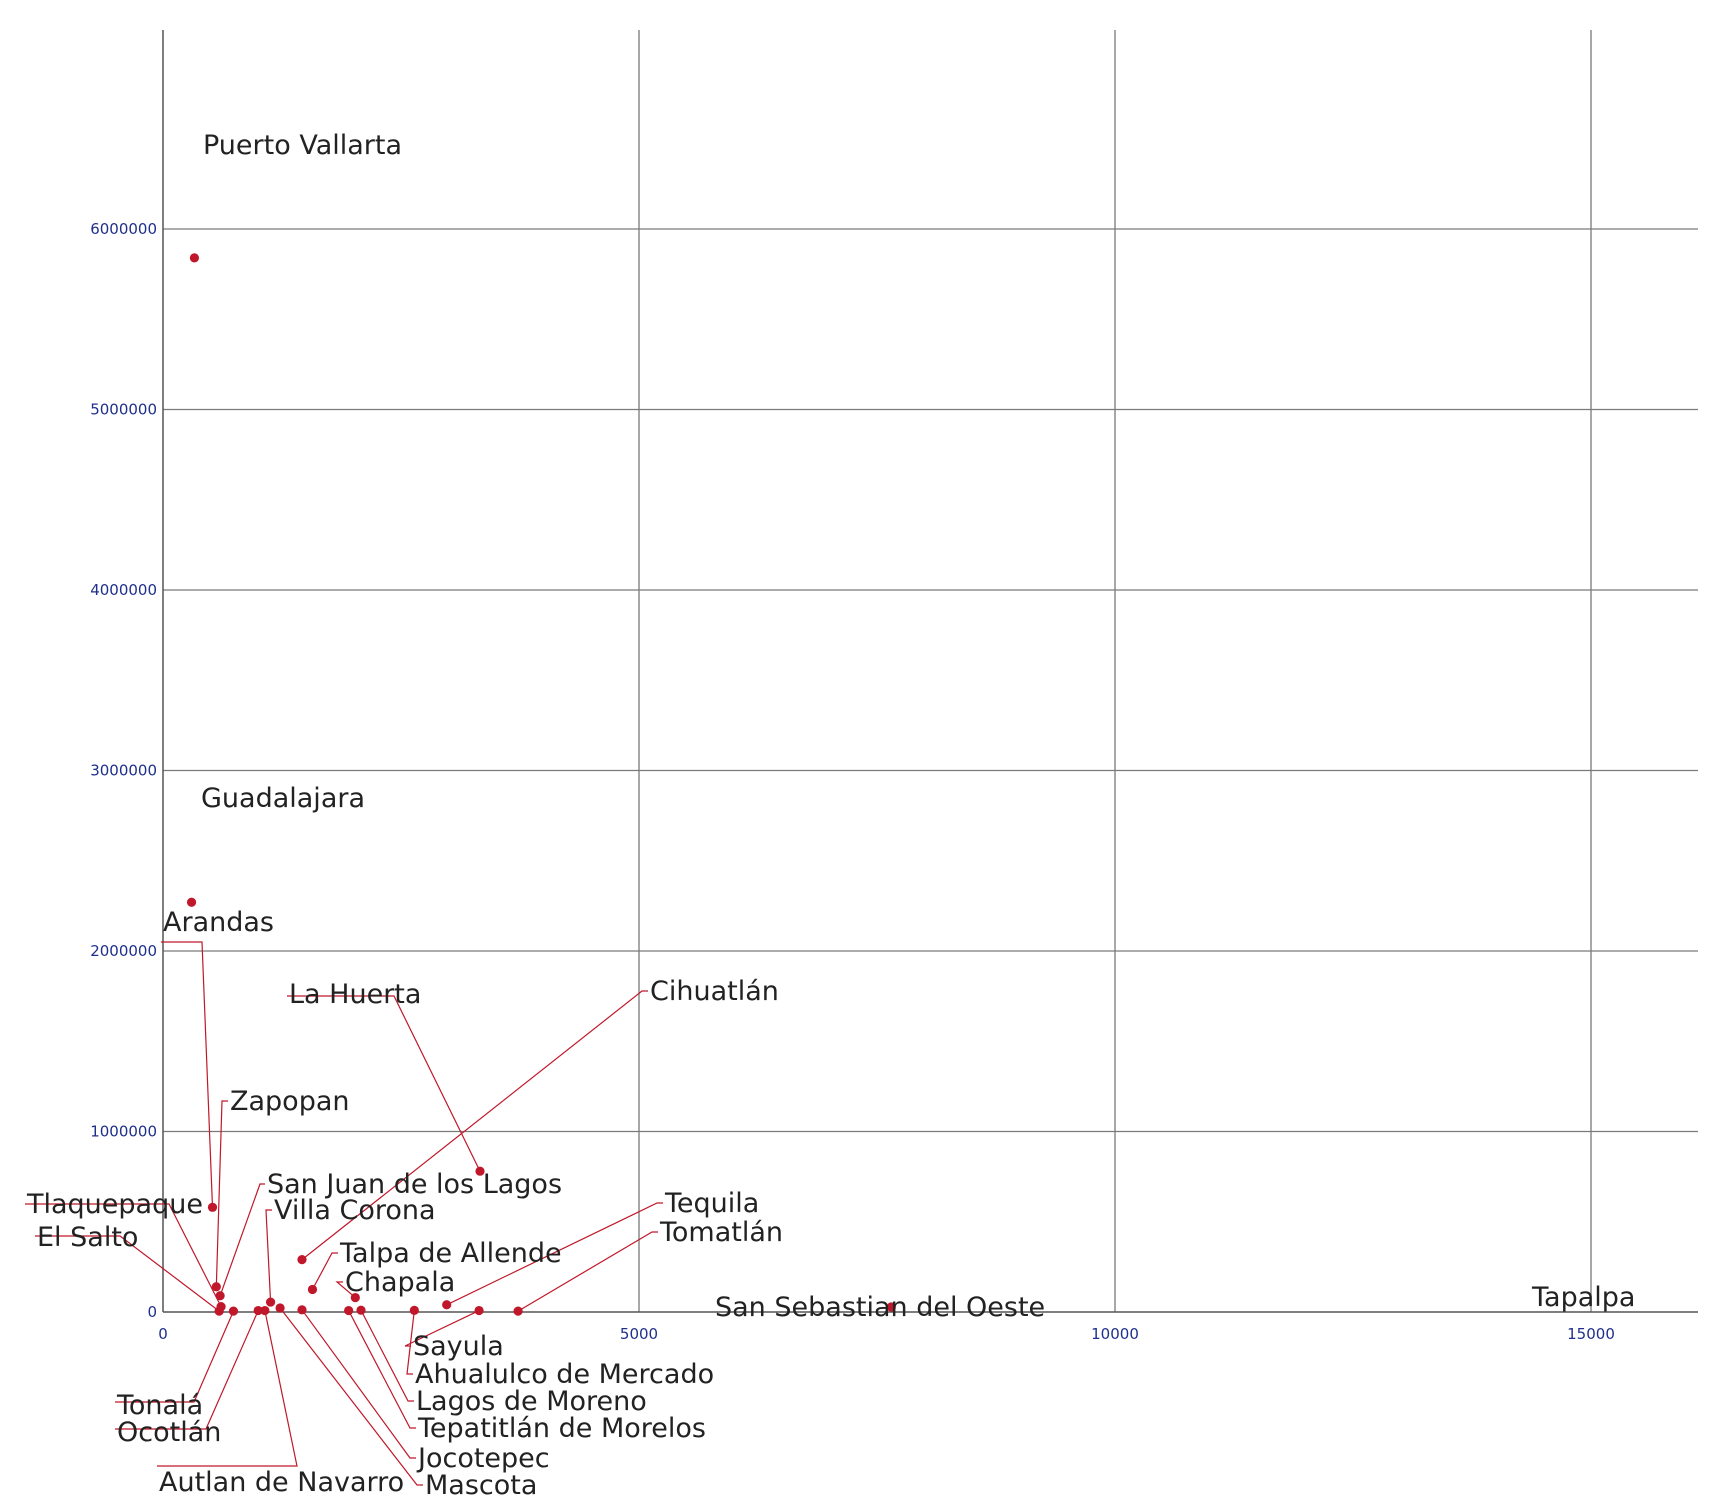  What do you see at coordinates (290, 1101) in the screenshot?
I see `point-label-zapopan: Zapopan` at bounding box center [290, 1101].